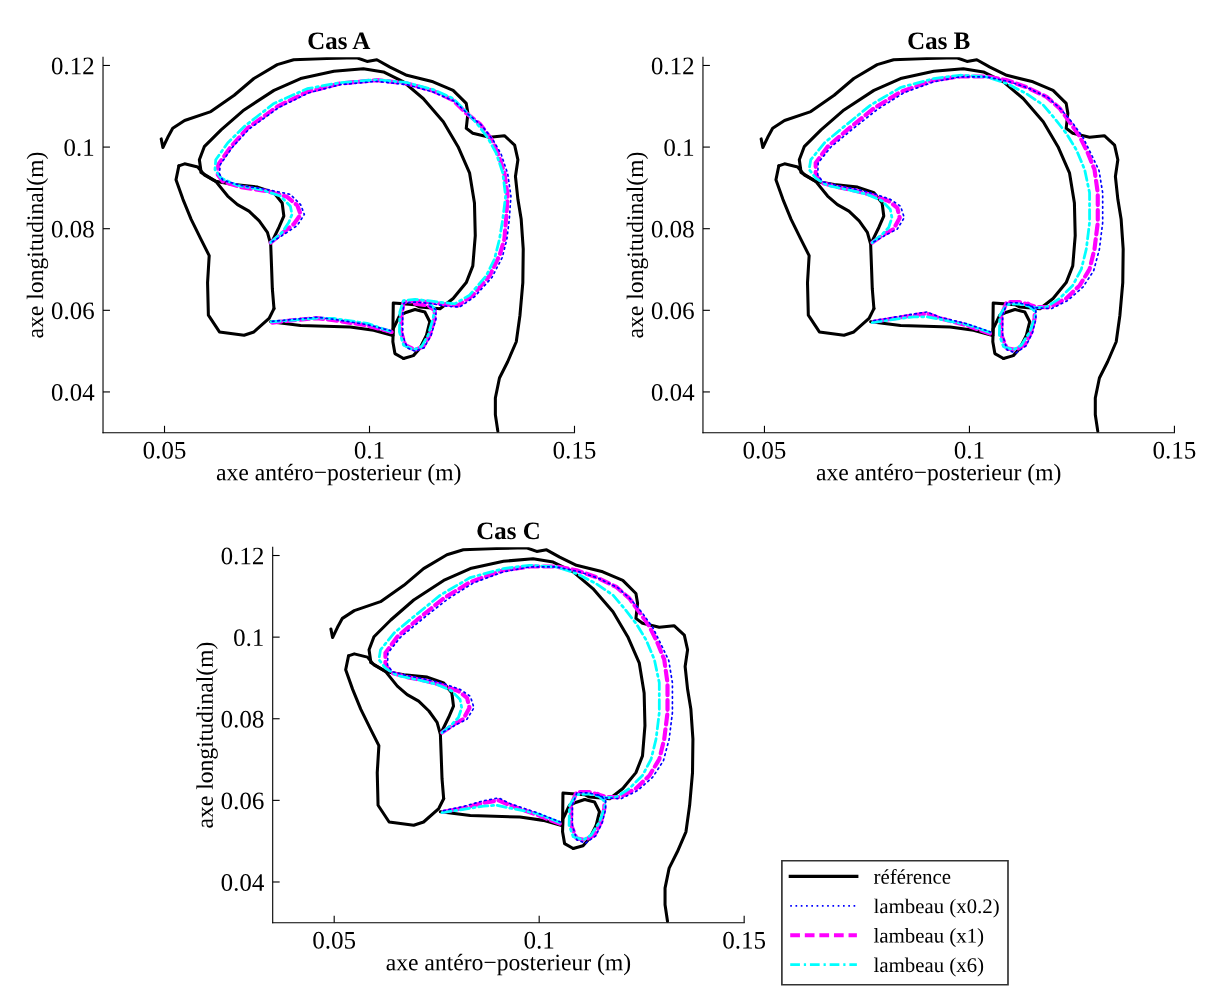 The width and height of the screenshot is (1212, 988). What do you see at coordinates (912, 876) in the screenshot?
I see `legend-label: référence` at bounding box center [912, 876].